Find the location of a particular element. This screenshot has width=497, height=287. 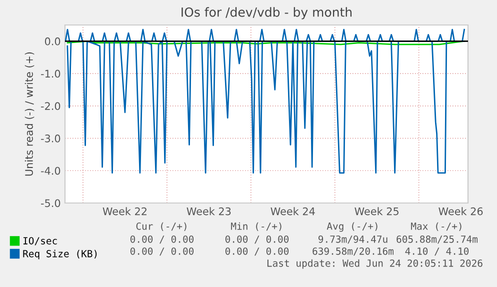

y-tick-label: -4.0 is located at coordinates (50, 170).